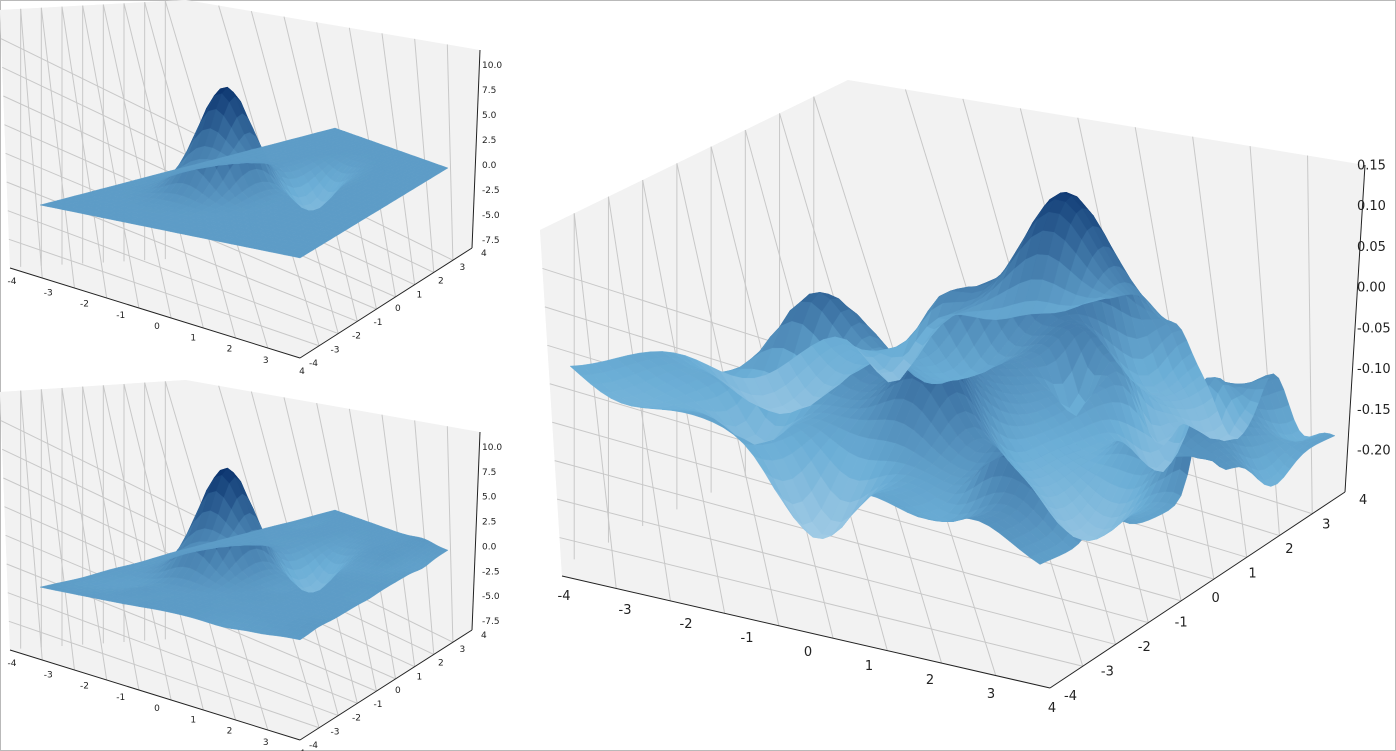  What do you see at coordinates (1374, 328) in the screenshot?
I see `z-tick-label: -0.05` at bounding box center [1374, 328].